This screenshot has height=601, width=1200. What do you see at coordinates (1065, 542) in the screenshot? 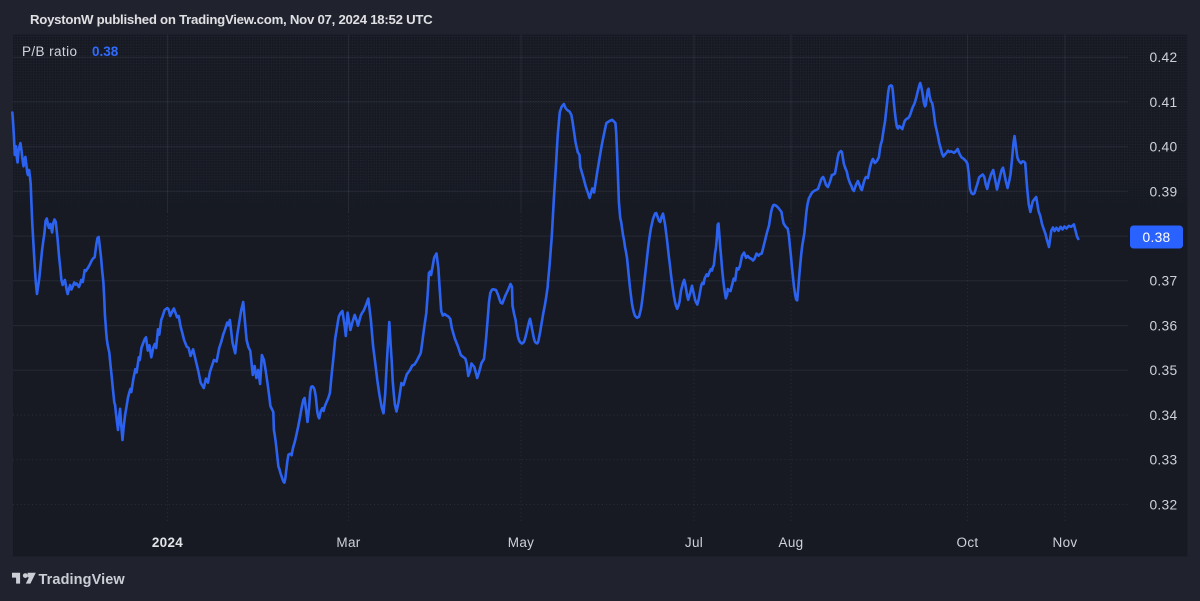
I see `svg-text: Nov` at bounding box center [1065, 542].